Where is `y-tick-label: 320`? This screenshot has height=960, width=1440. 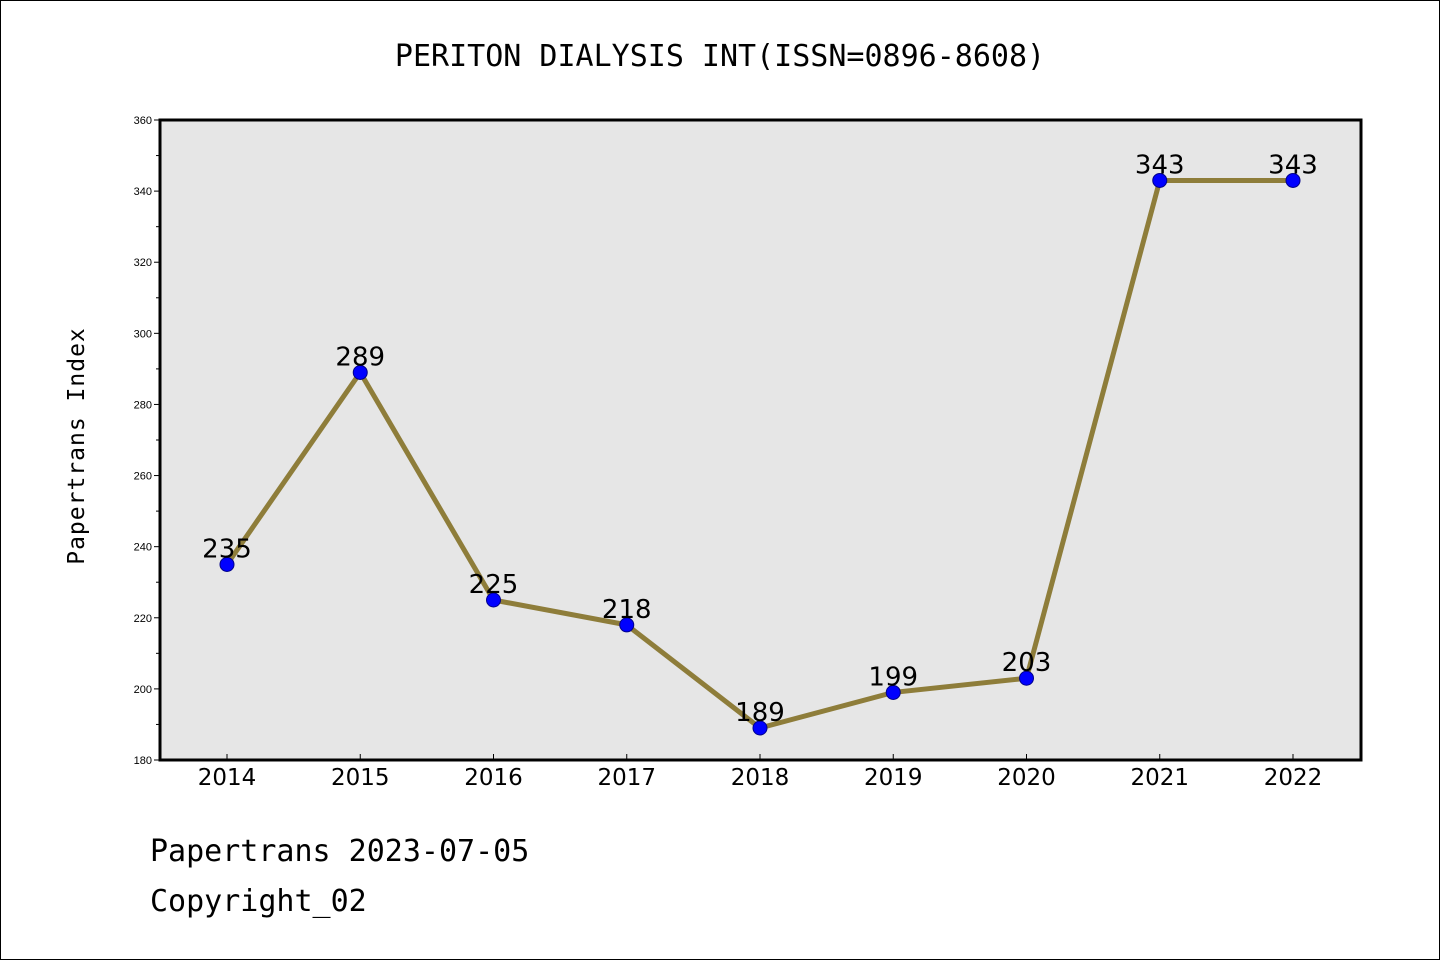
y-tick-label: 320 is located at coordinates (143, 263).